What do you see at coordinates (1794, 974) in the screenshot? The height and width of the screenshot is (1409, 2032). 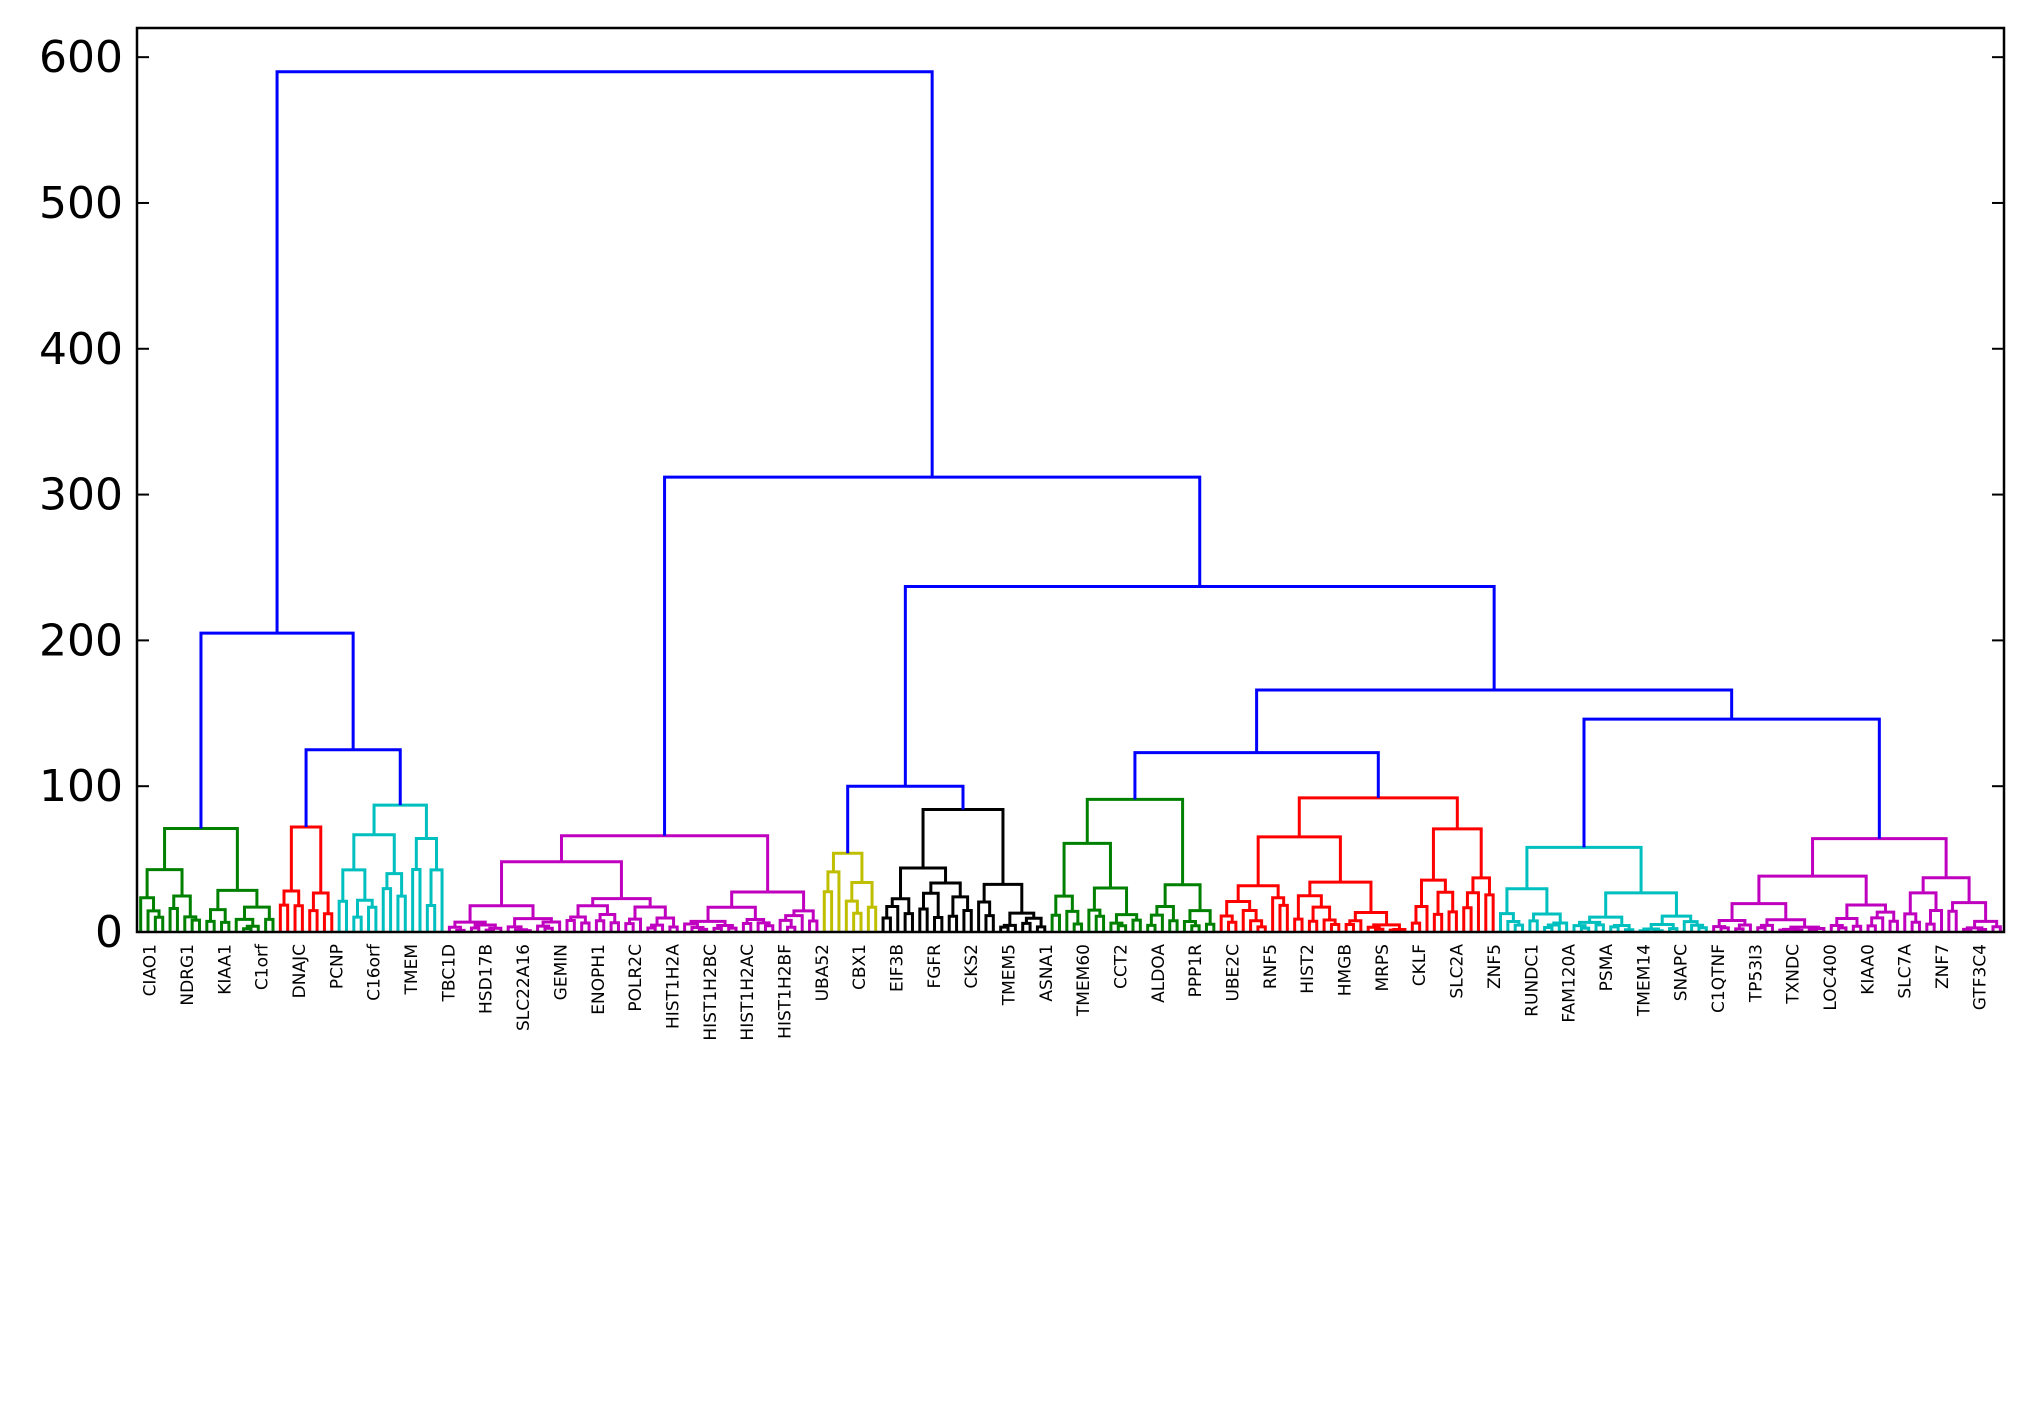 I see `leaf-label: TXNDC` at bounding box center [1794, 974].